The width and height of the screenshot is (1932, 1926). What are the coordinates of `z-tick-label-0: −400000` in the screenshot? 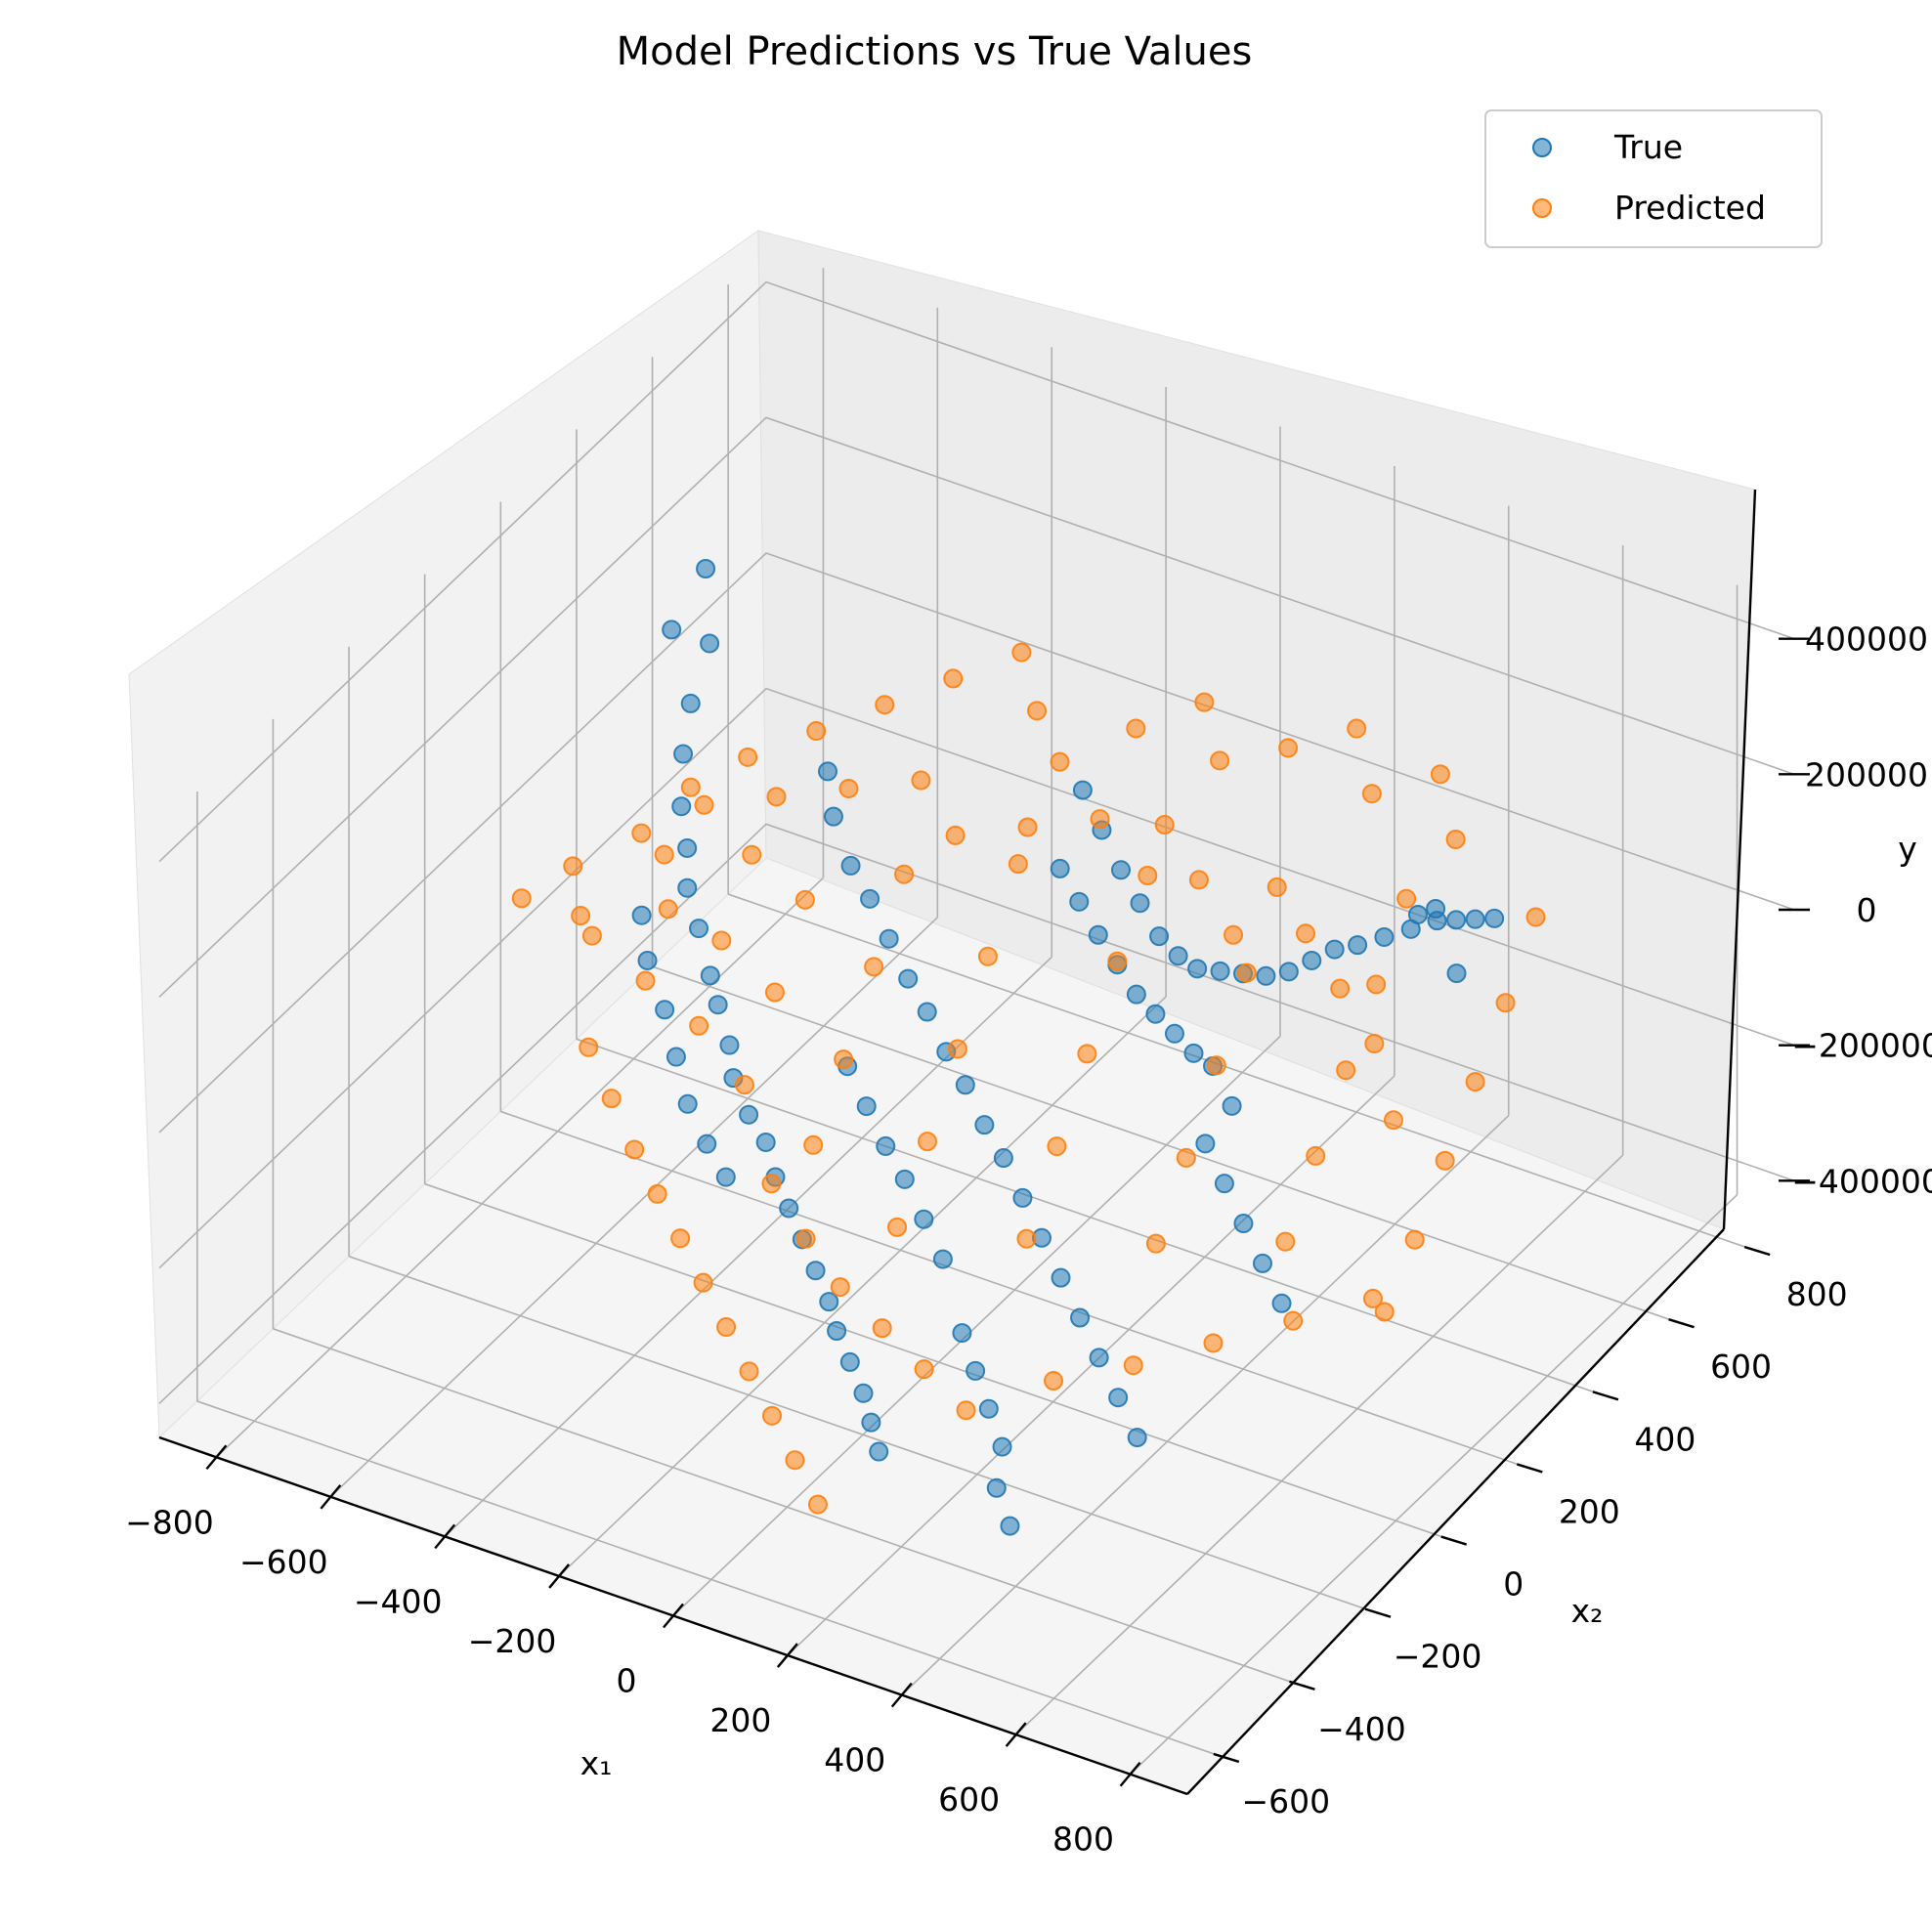 It's located at (1862, 1181).